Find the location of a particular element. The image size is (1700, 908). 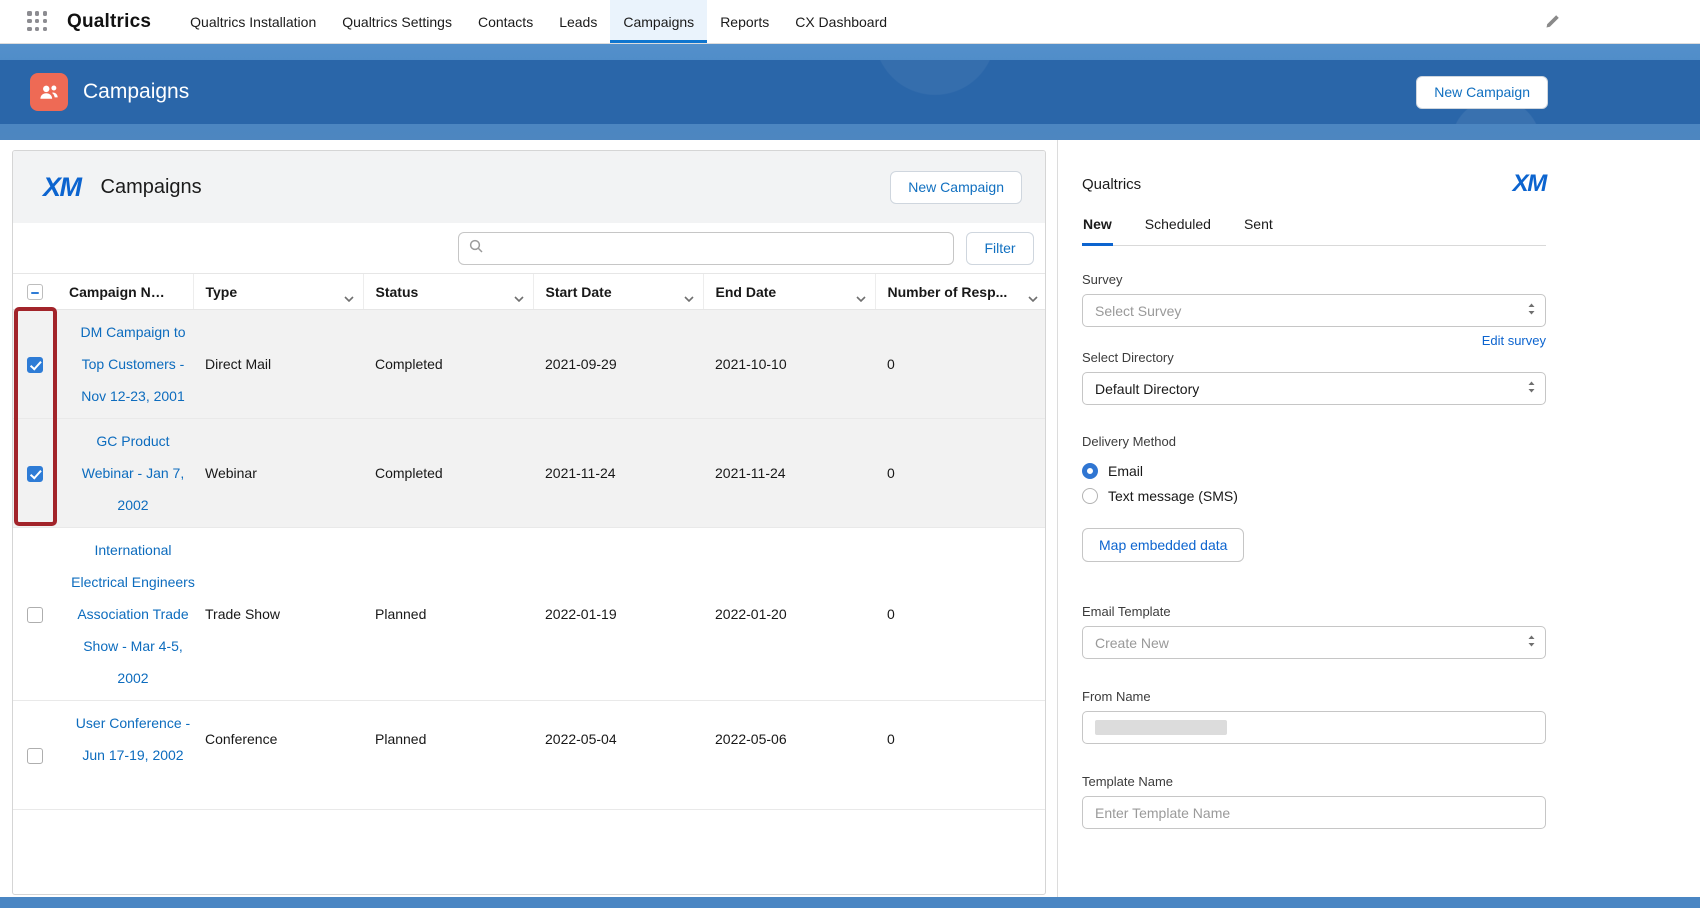

cell-start-date: 2021-09-29 is located at coordinates (618, 364).